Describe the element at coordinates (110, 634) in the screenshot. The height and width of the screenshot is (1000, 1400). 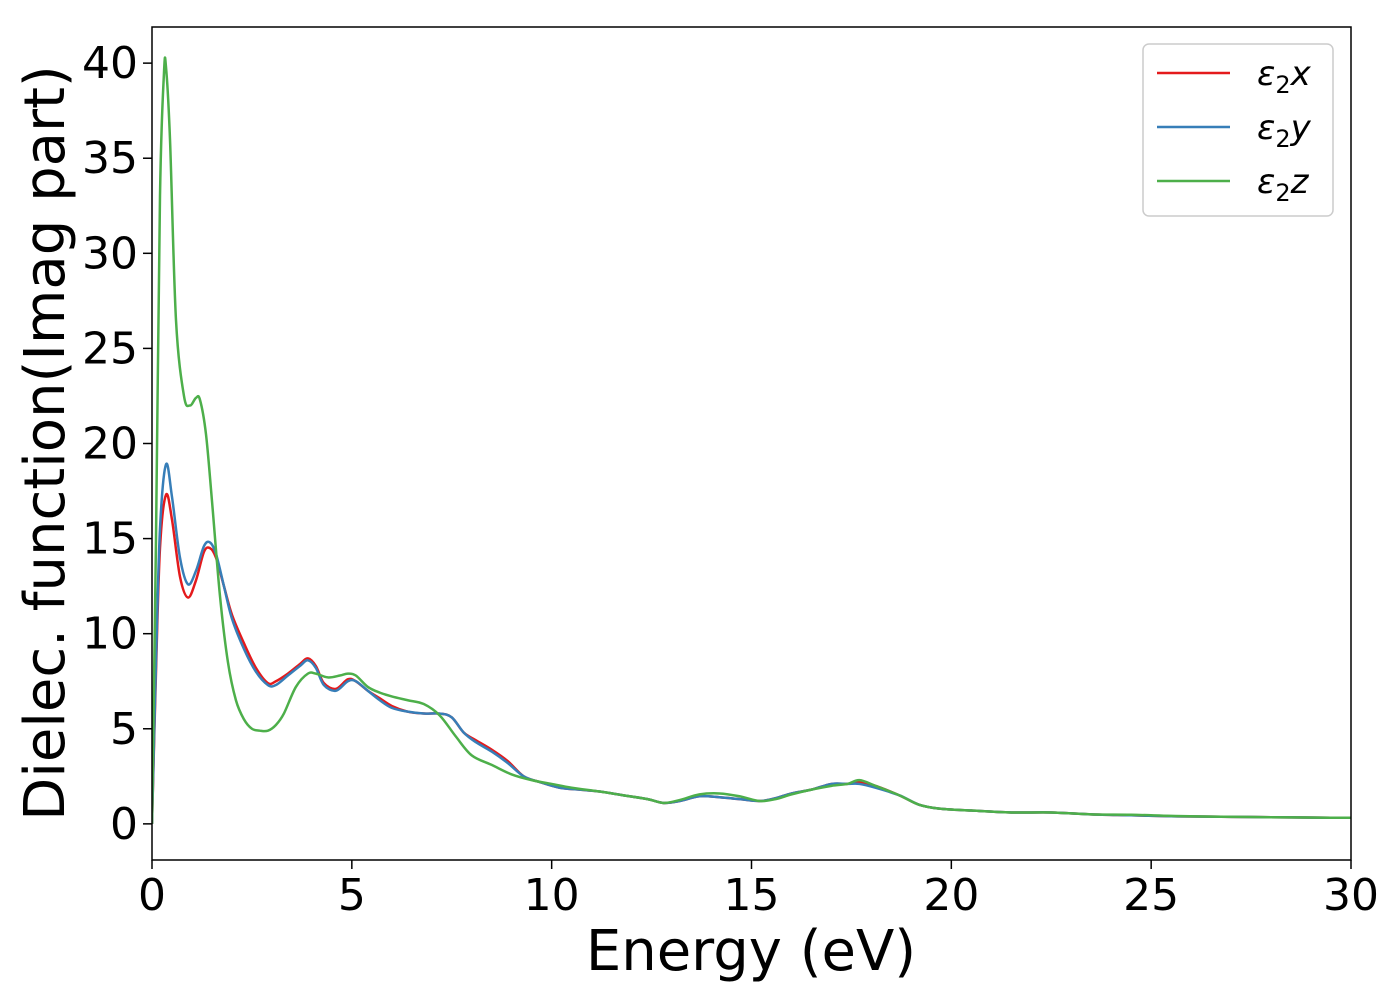
I see `y-tick-label: 10` at that location.